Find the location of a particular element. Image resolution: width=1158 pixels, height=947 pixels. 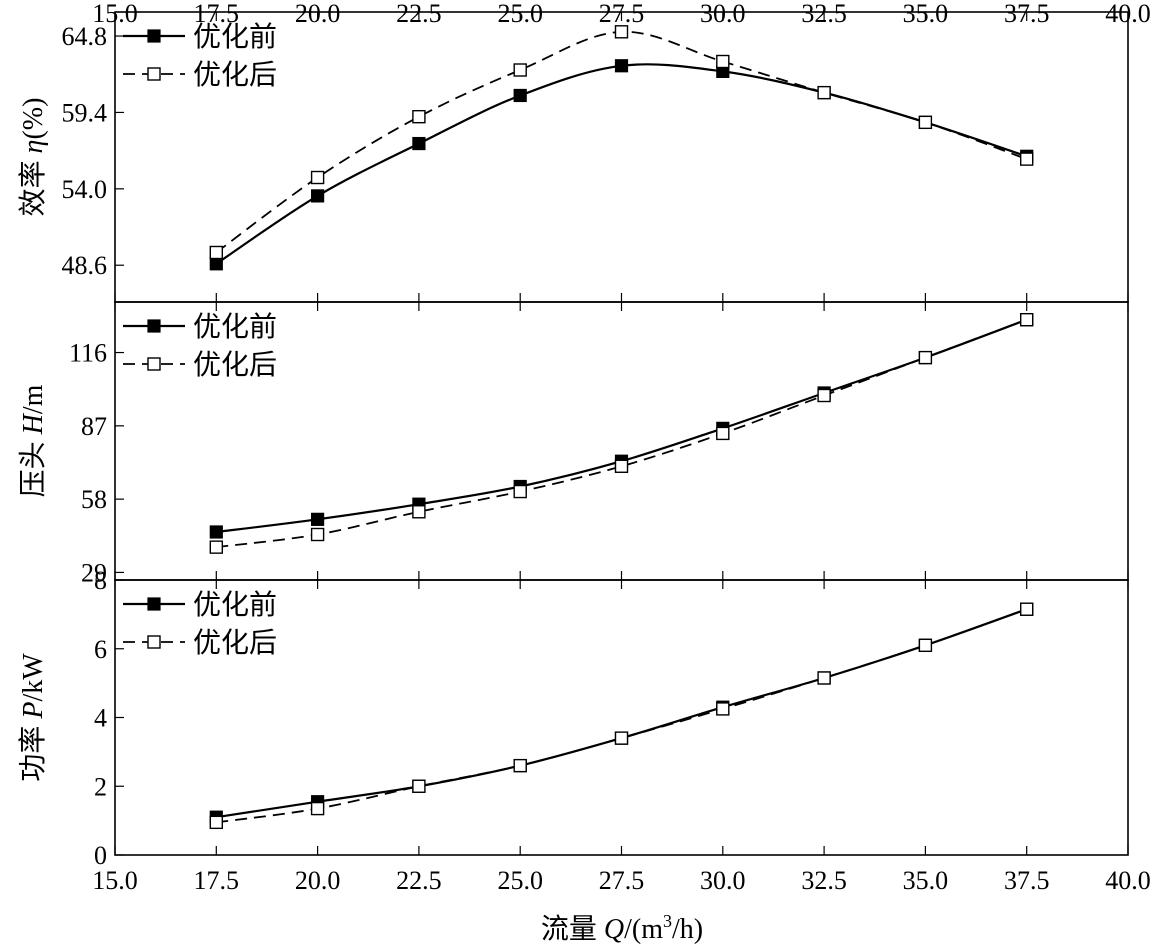

x-tick-label-bottom-0: 15.0 is located at coordinates (115, 880).